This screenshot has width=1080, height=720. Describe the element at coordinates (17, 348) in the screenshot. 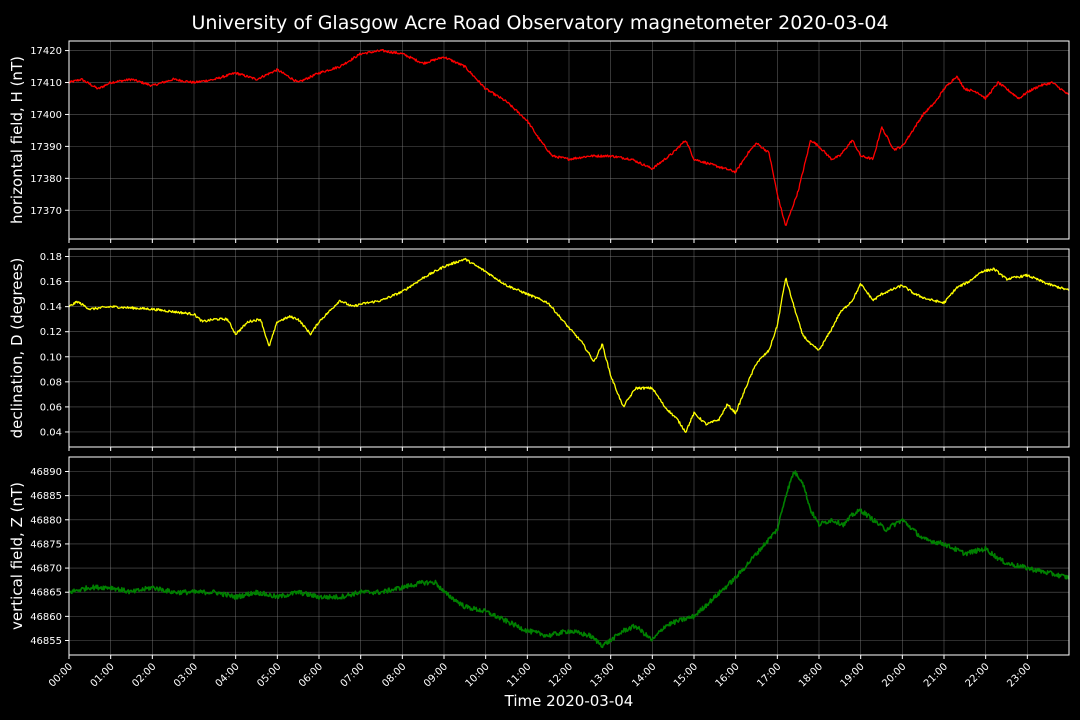

I see `y-axis-label: declination, D (degrees)` at that location.